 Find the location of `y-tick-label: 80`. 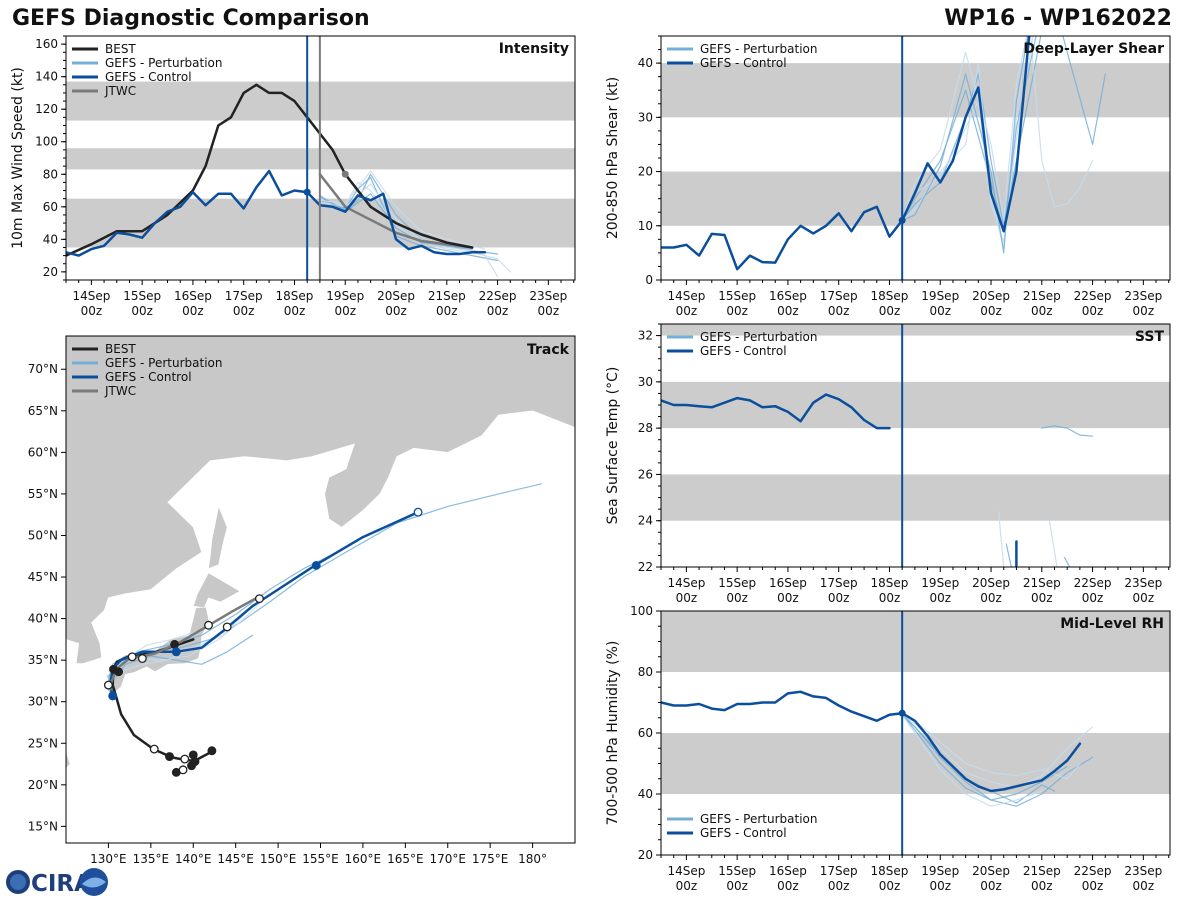

y-tick-label: 80 is located at coordinates (50, 174).